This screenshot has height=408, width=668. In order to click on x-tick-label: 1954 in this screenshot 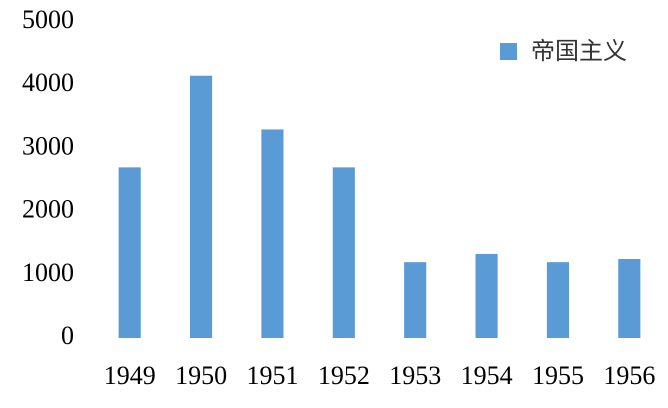, I will do `click(487, 375)`.